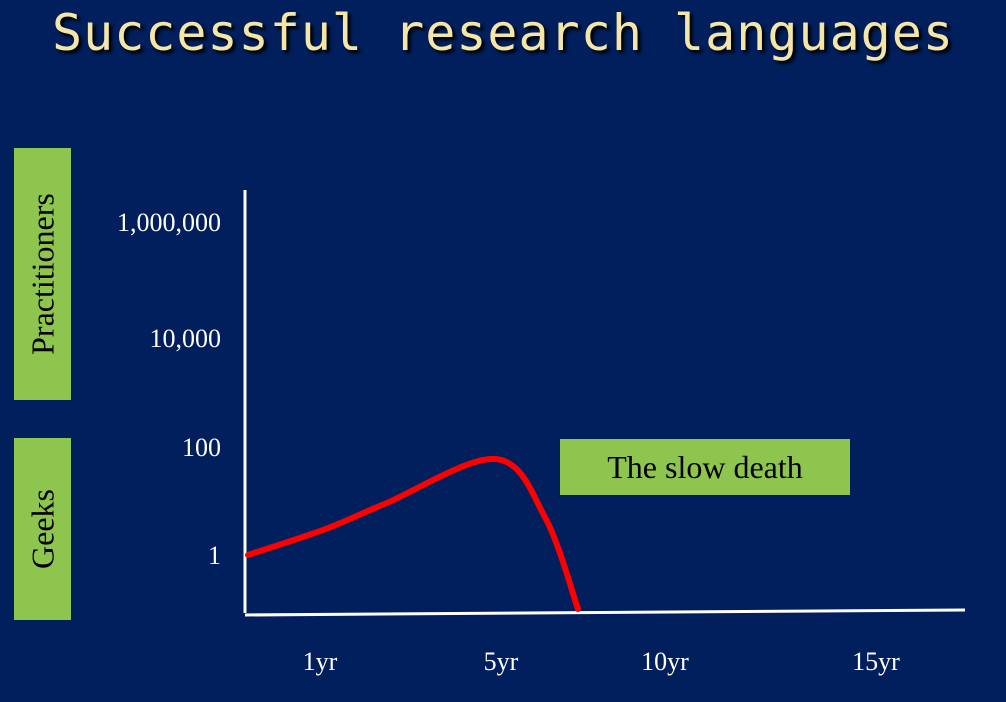  I want to click on x-tick-label: 5yr, so click(501, 661).